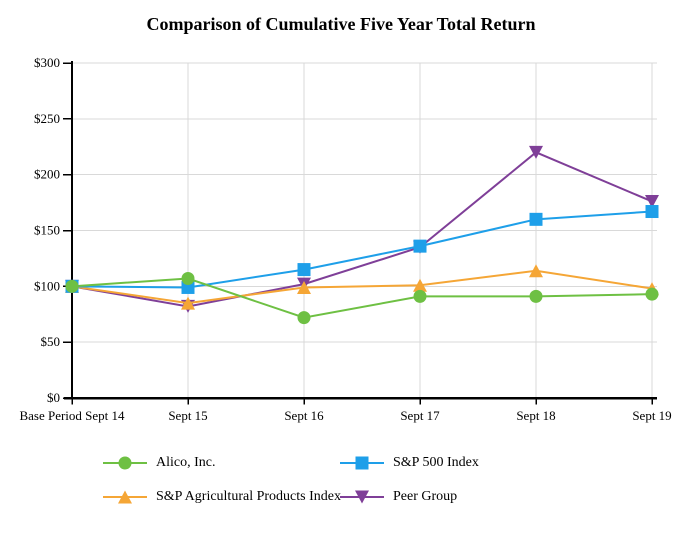  Describe the element at coordinates (47, 285) in the screenshot. I see `y-tick-label: $100` at that location.